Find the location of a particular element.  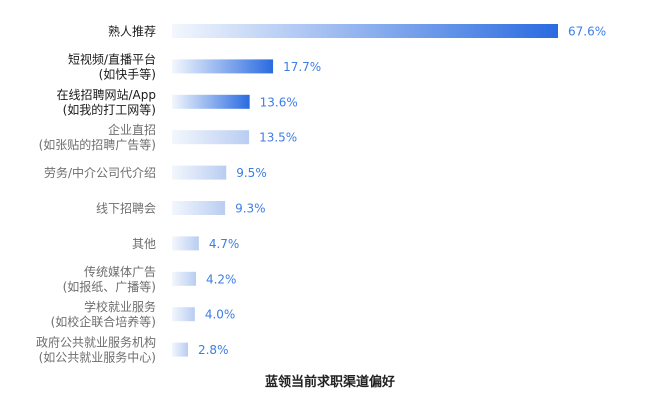

category-label: 学校就业服务(如校企联合培养等) is located at coordinates (103, 314).